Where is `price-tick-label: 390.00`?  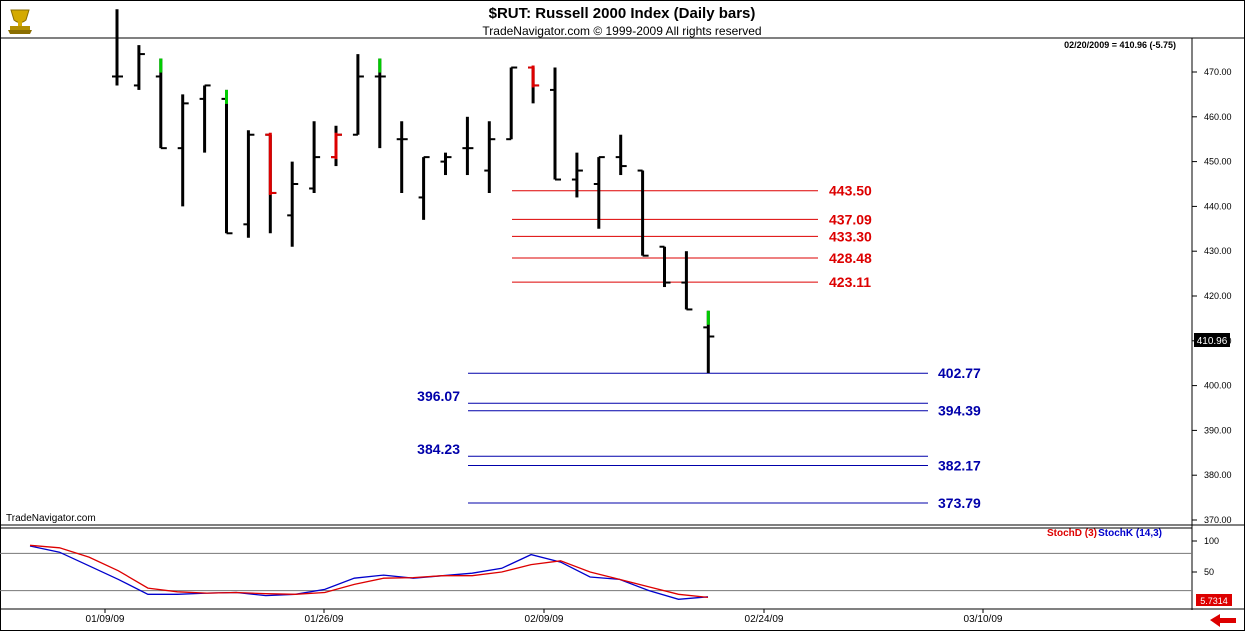 price-tick-label: 390.00 is located at coordinates (1218, 430).